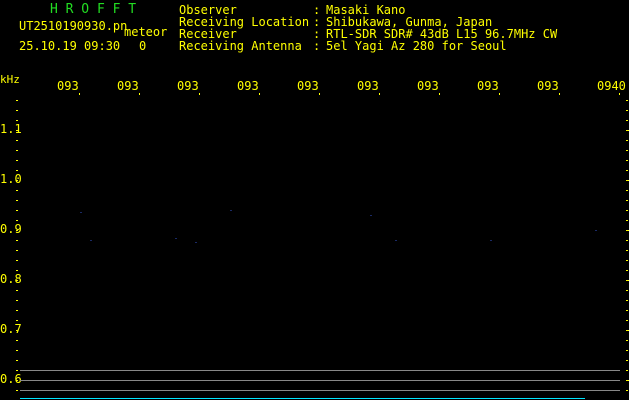 The height and width of the screenshot is (400, 629). Describe the element at coordinates (73, 26) in the screenshot. I see `filename: UT2510190930.pn` at that location.